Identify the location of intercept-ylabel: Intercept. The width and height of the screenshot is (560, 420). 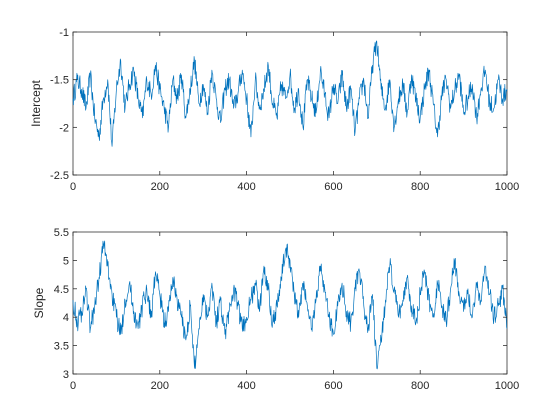
(36, 102).